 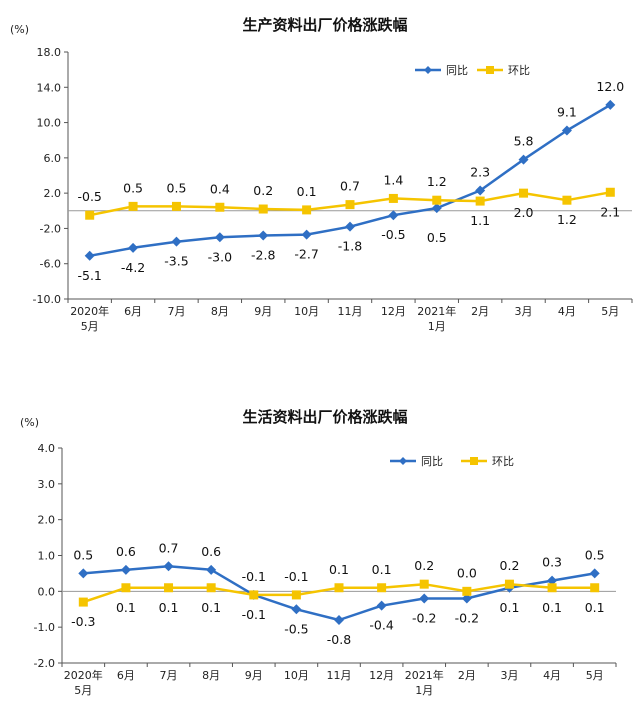 I want to click on y-tick-label: 1.0, so click(x=47, y=556).